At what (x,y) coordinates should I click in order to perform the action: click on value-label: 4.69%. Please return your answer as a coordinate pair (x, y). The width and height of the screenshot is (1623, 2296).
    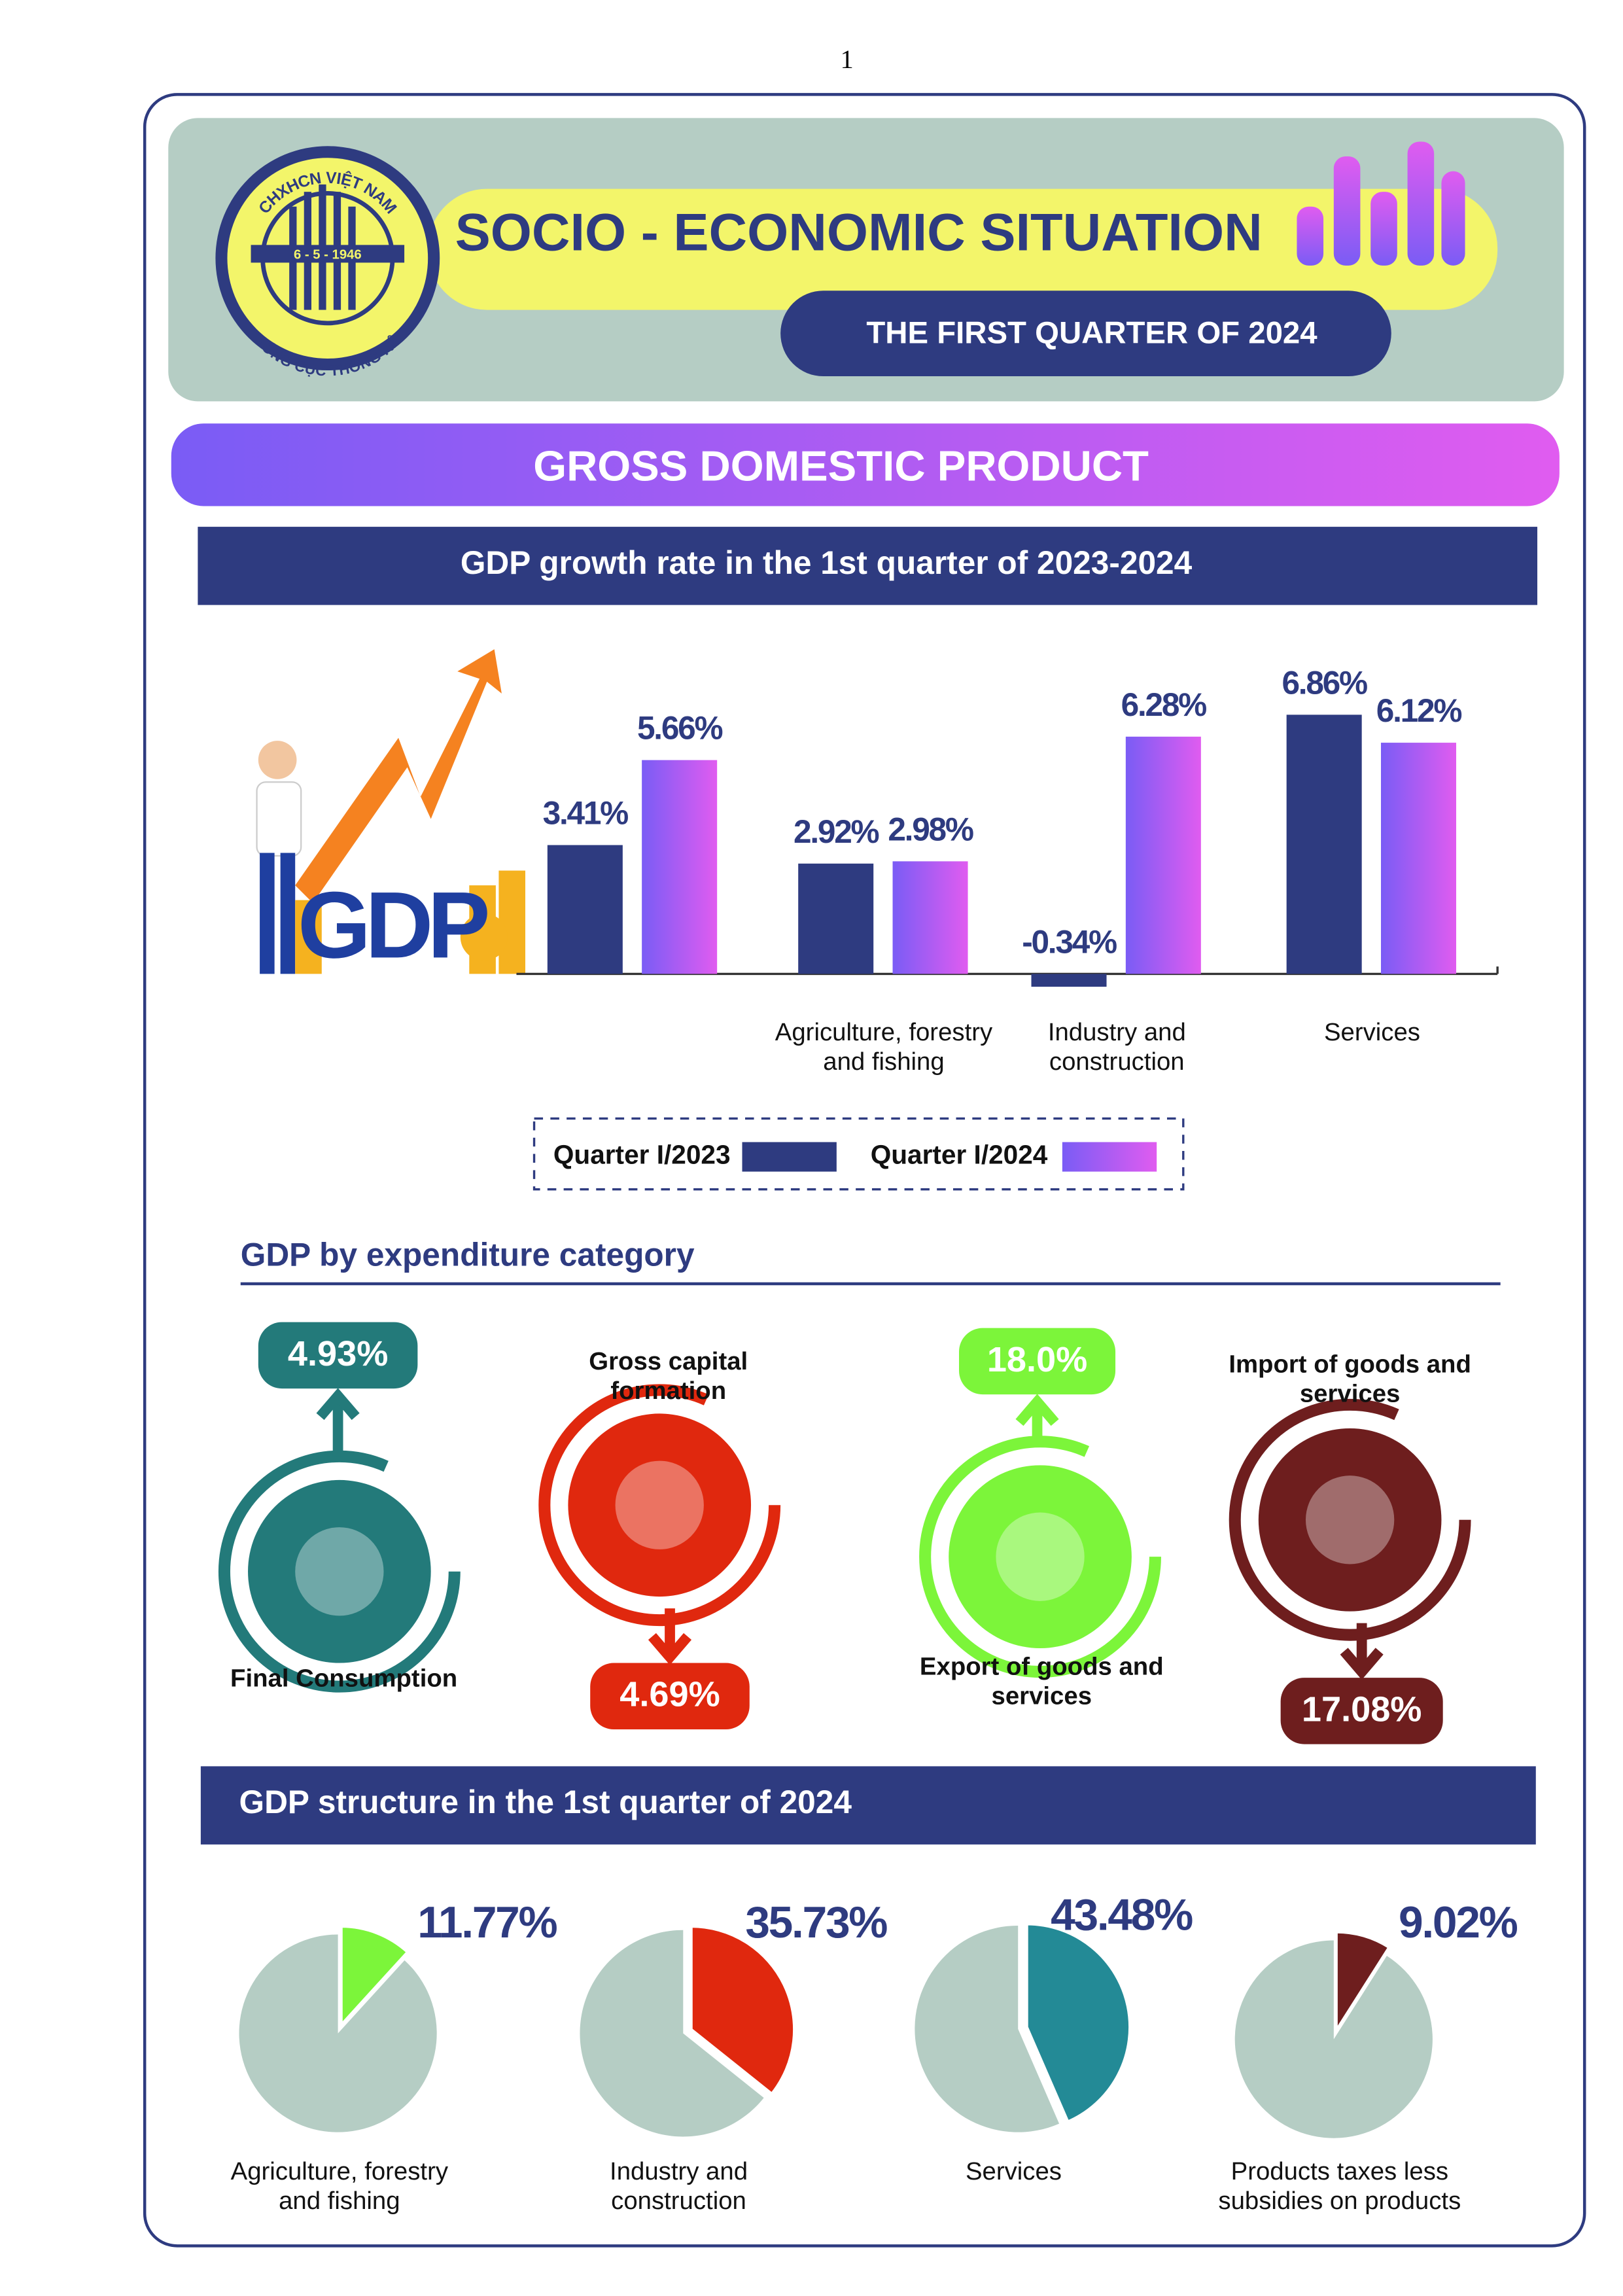
    Looking at the image, I should click on (670, 1695).